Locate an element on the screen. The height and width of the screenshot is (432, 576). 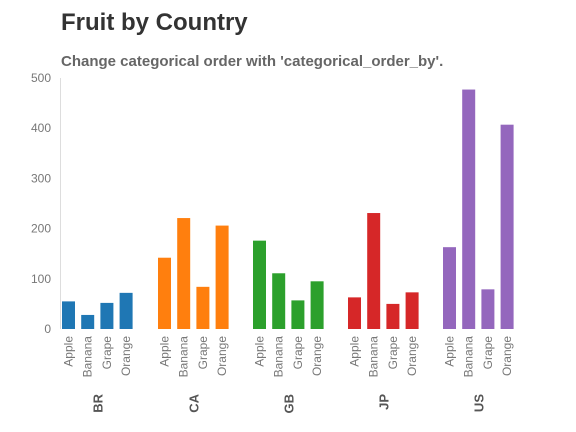
y-tick-label: 200 is located at coordinates (41, 229).